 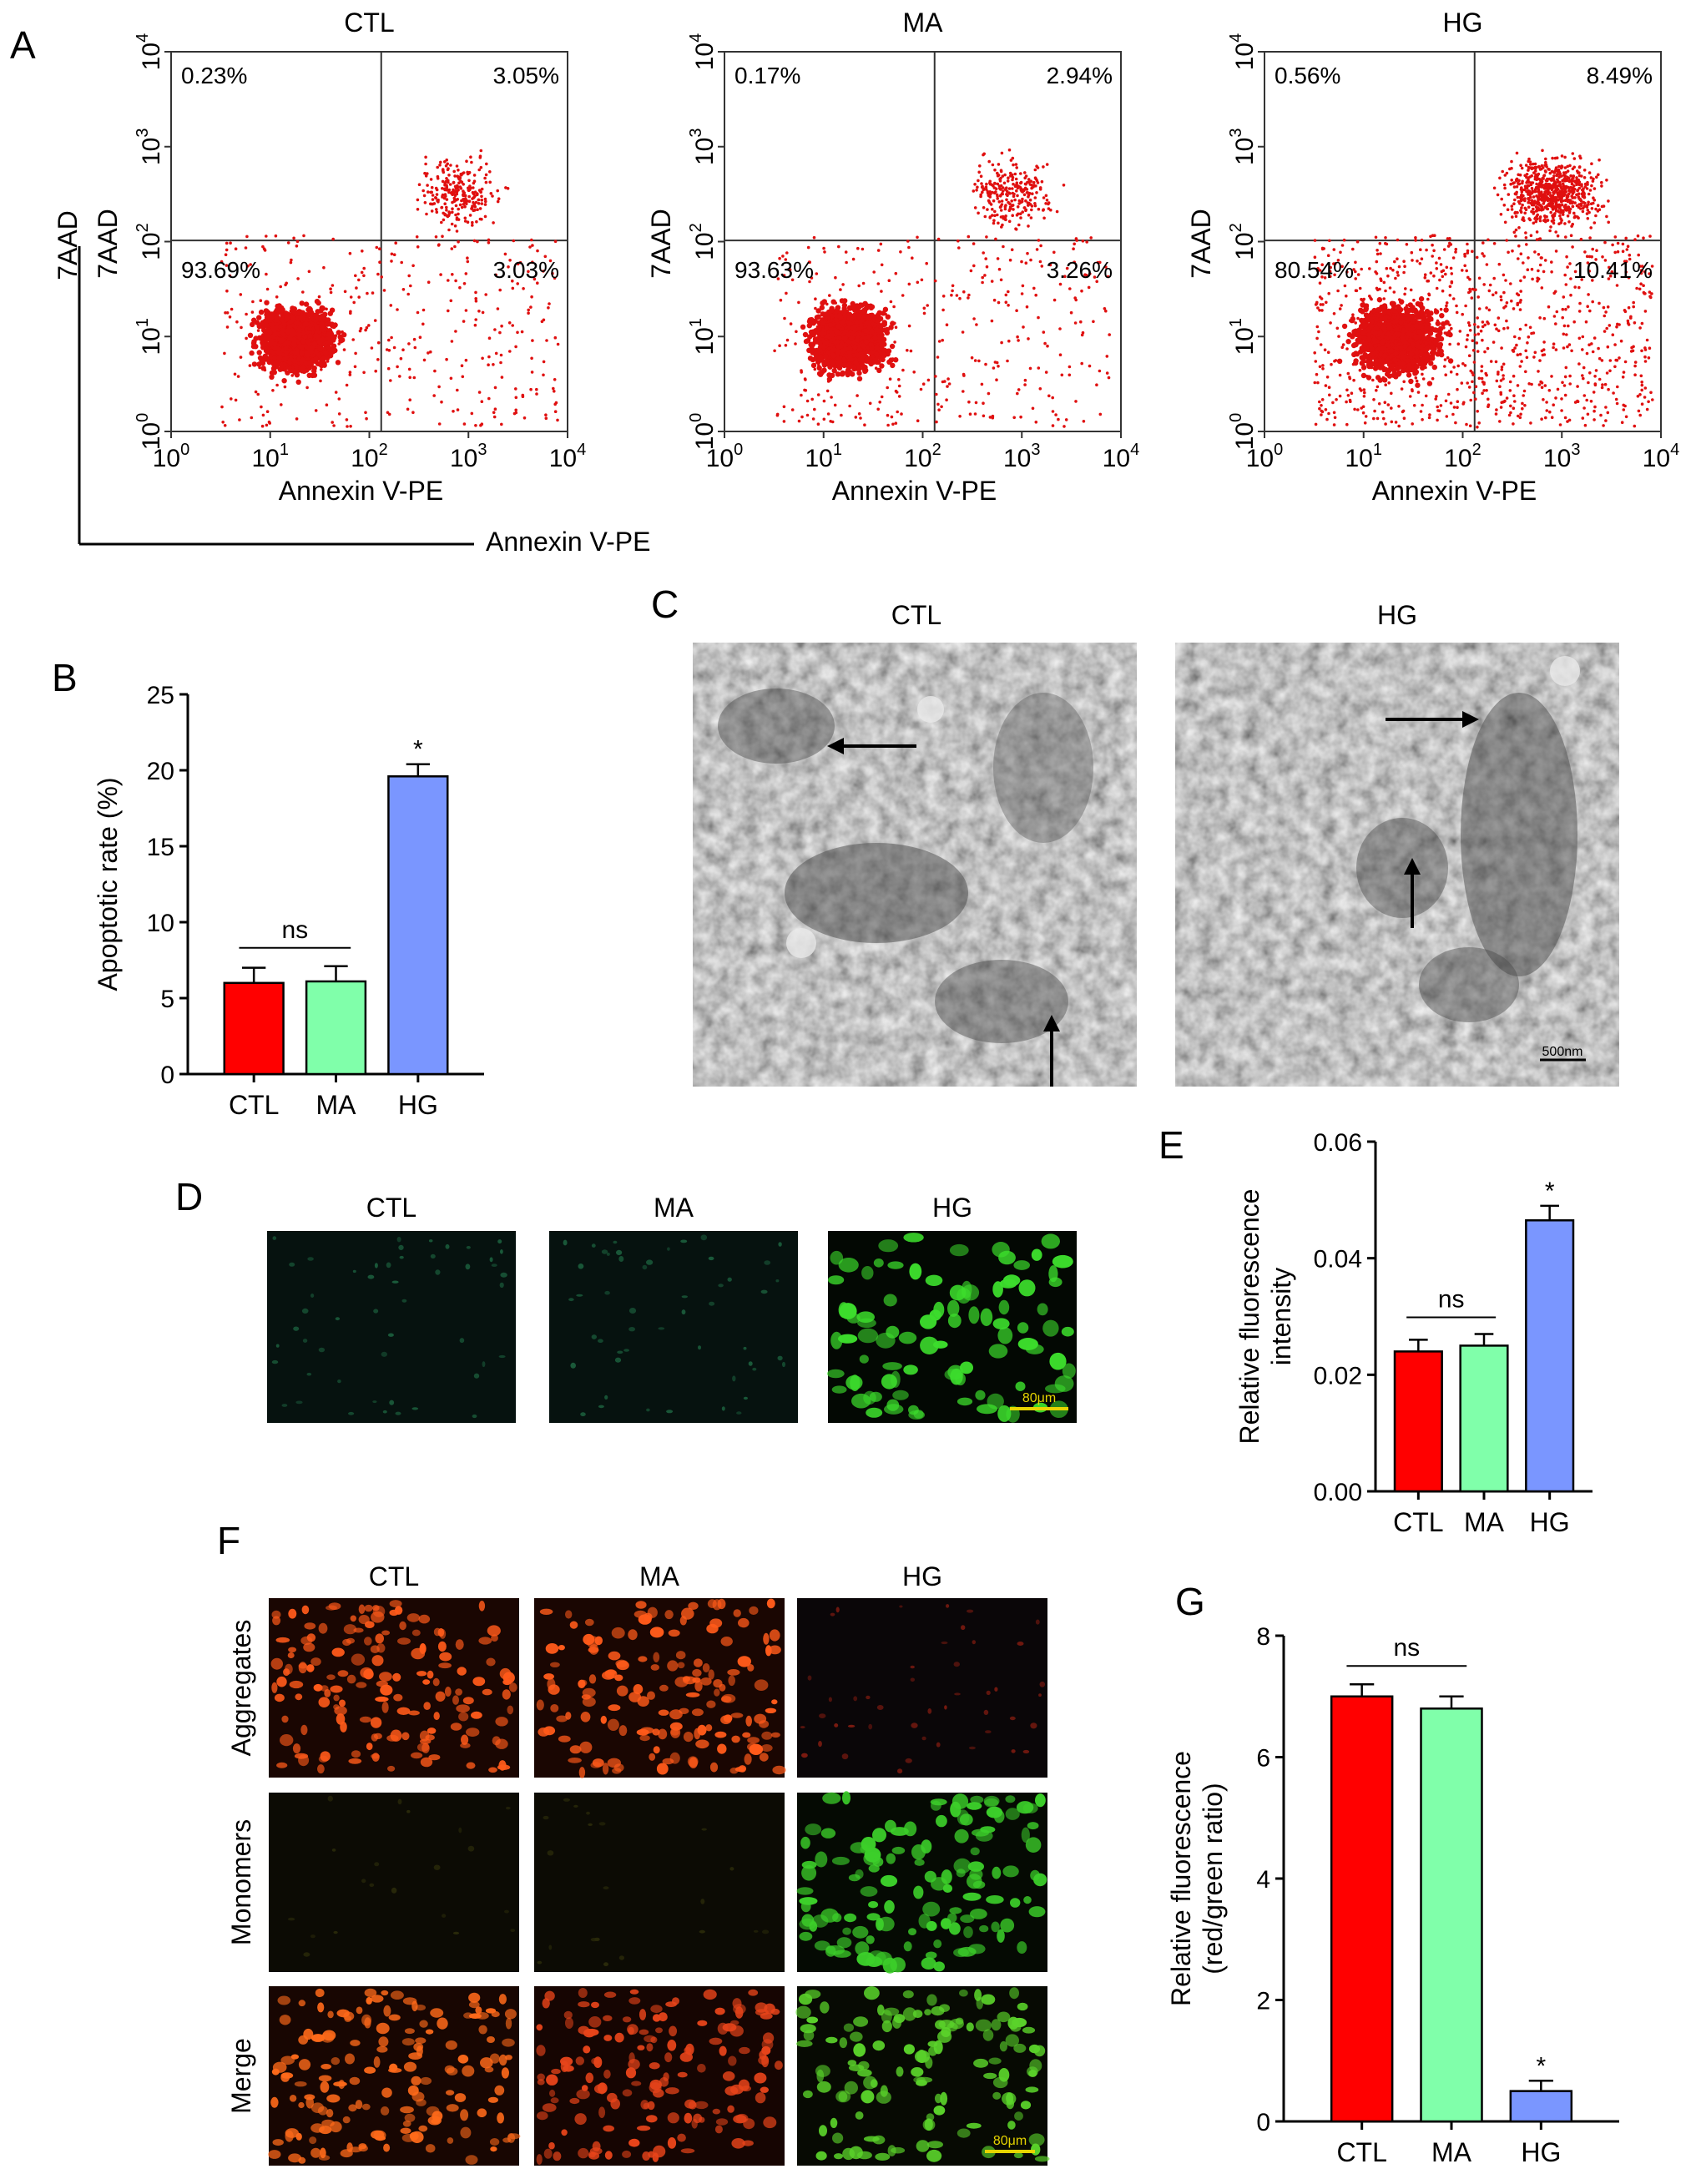 What do you see at coordinates (1039, 1398) in the screenshot?
I see `ros-scale-label: 80μm` at bounding box center [1039, 1398].